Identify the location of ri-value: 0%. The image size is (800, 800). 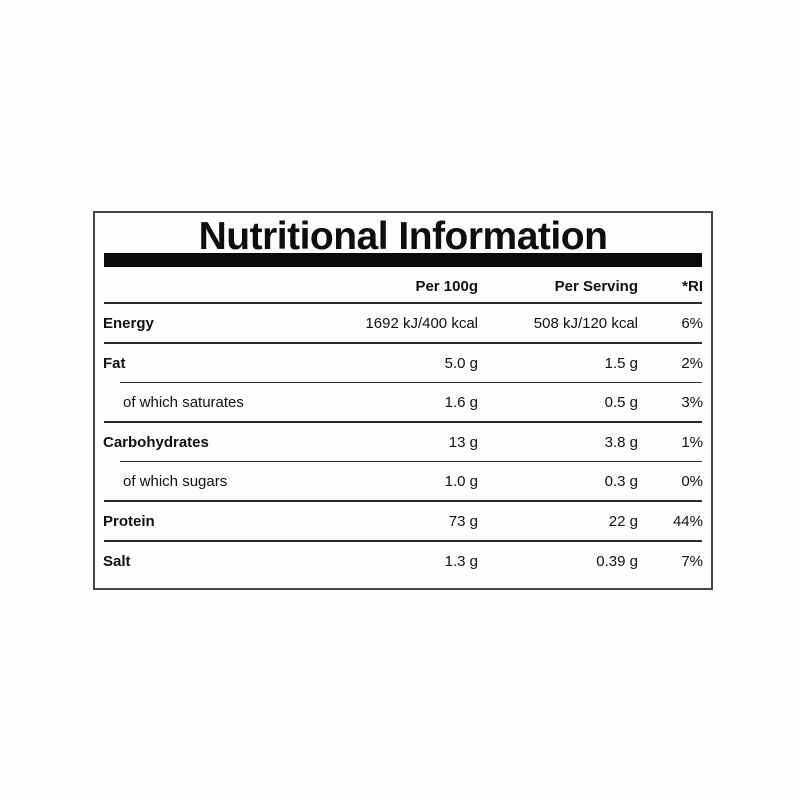
(692, 481).